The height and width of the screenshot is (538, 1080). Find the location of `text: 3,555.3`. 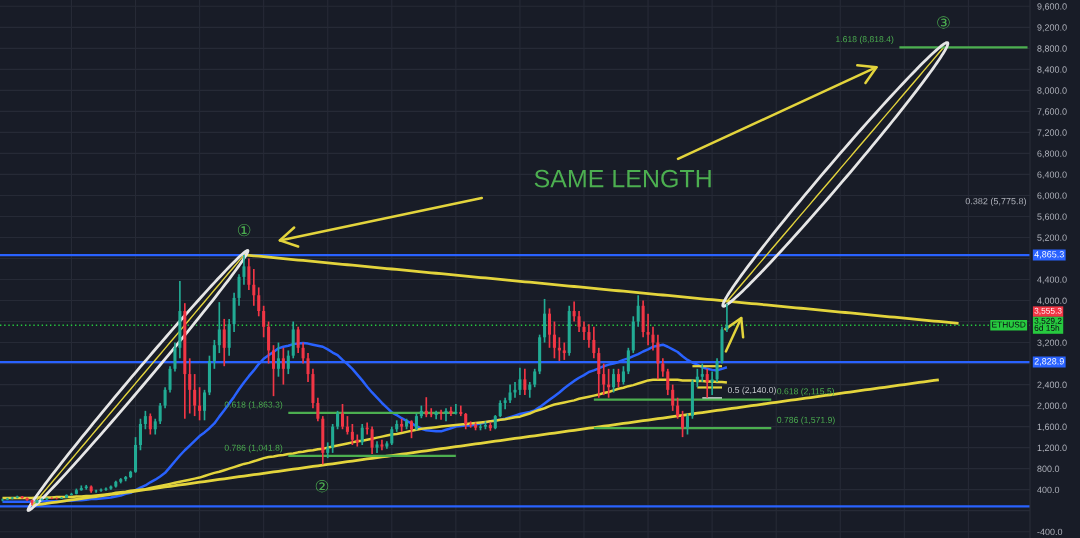

text: 3,555.3 is located at coordinates (1048, 311).